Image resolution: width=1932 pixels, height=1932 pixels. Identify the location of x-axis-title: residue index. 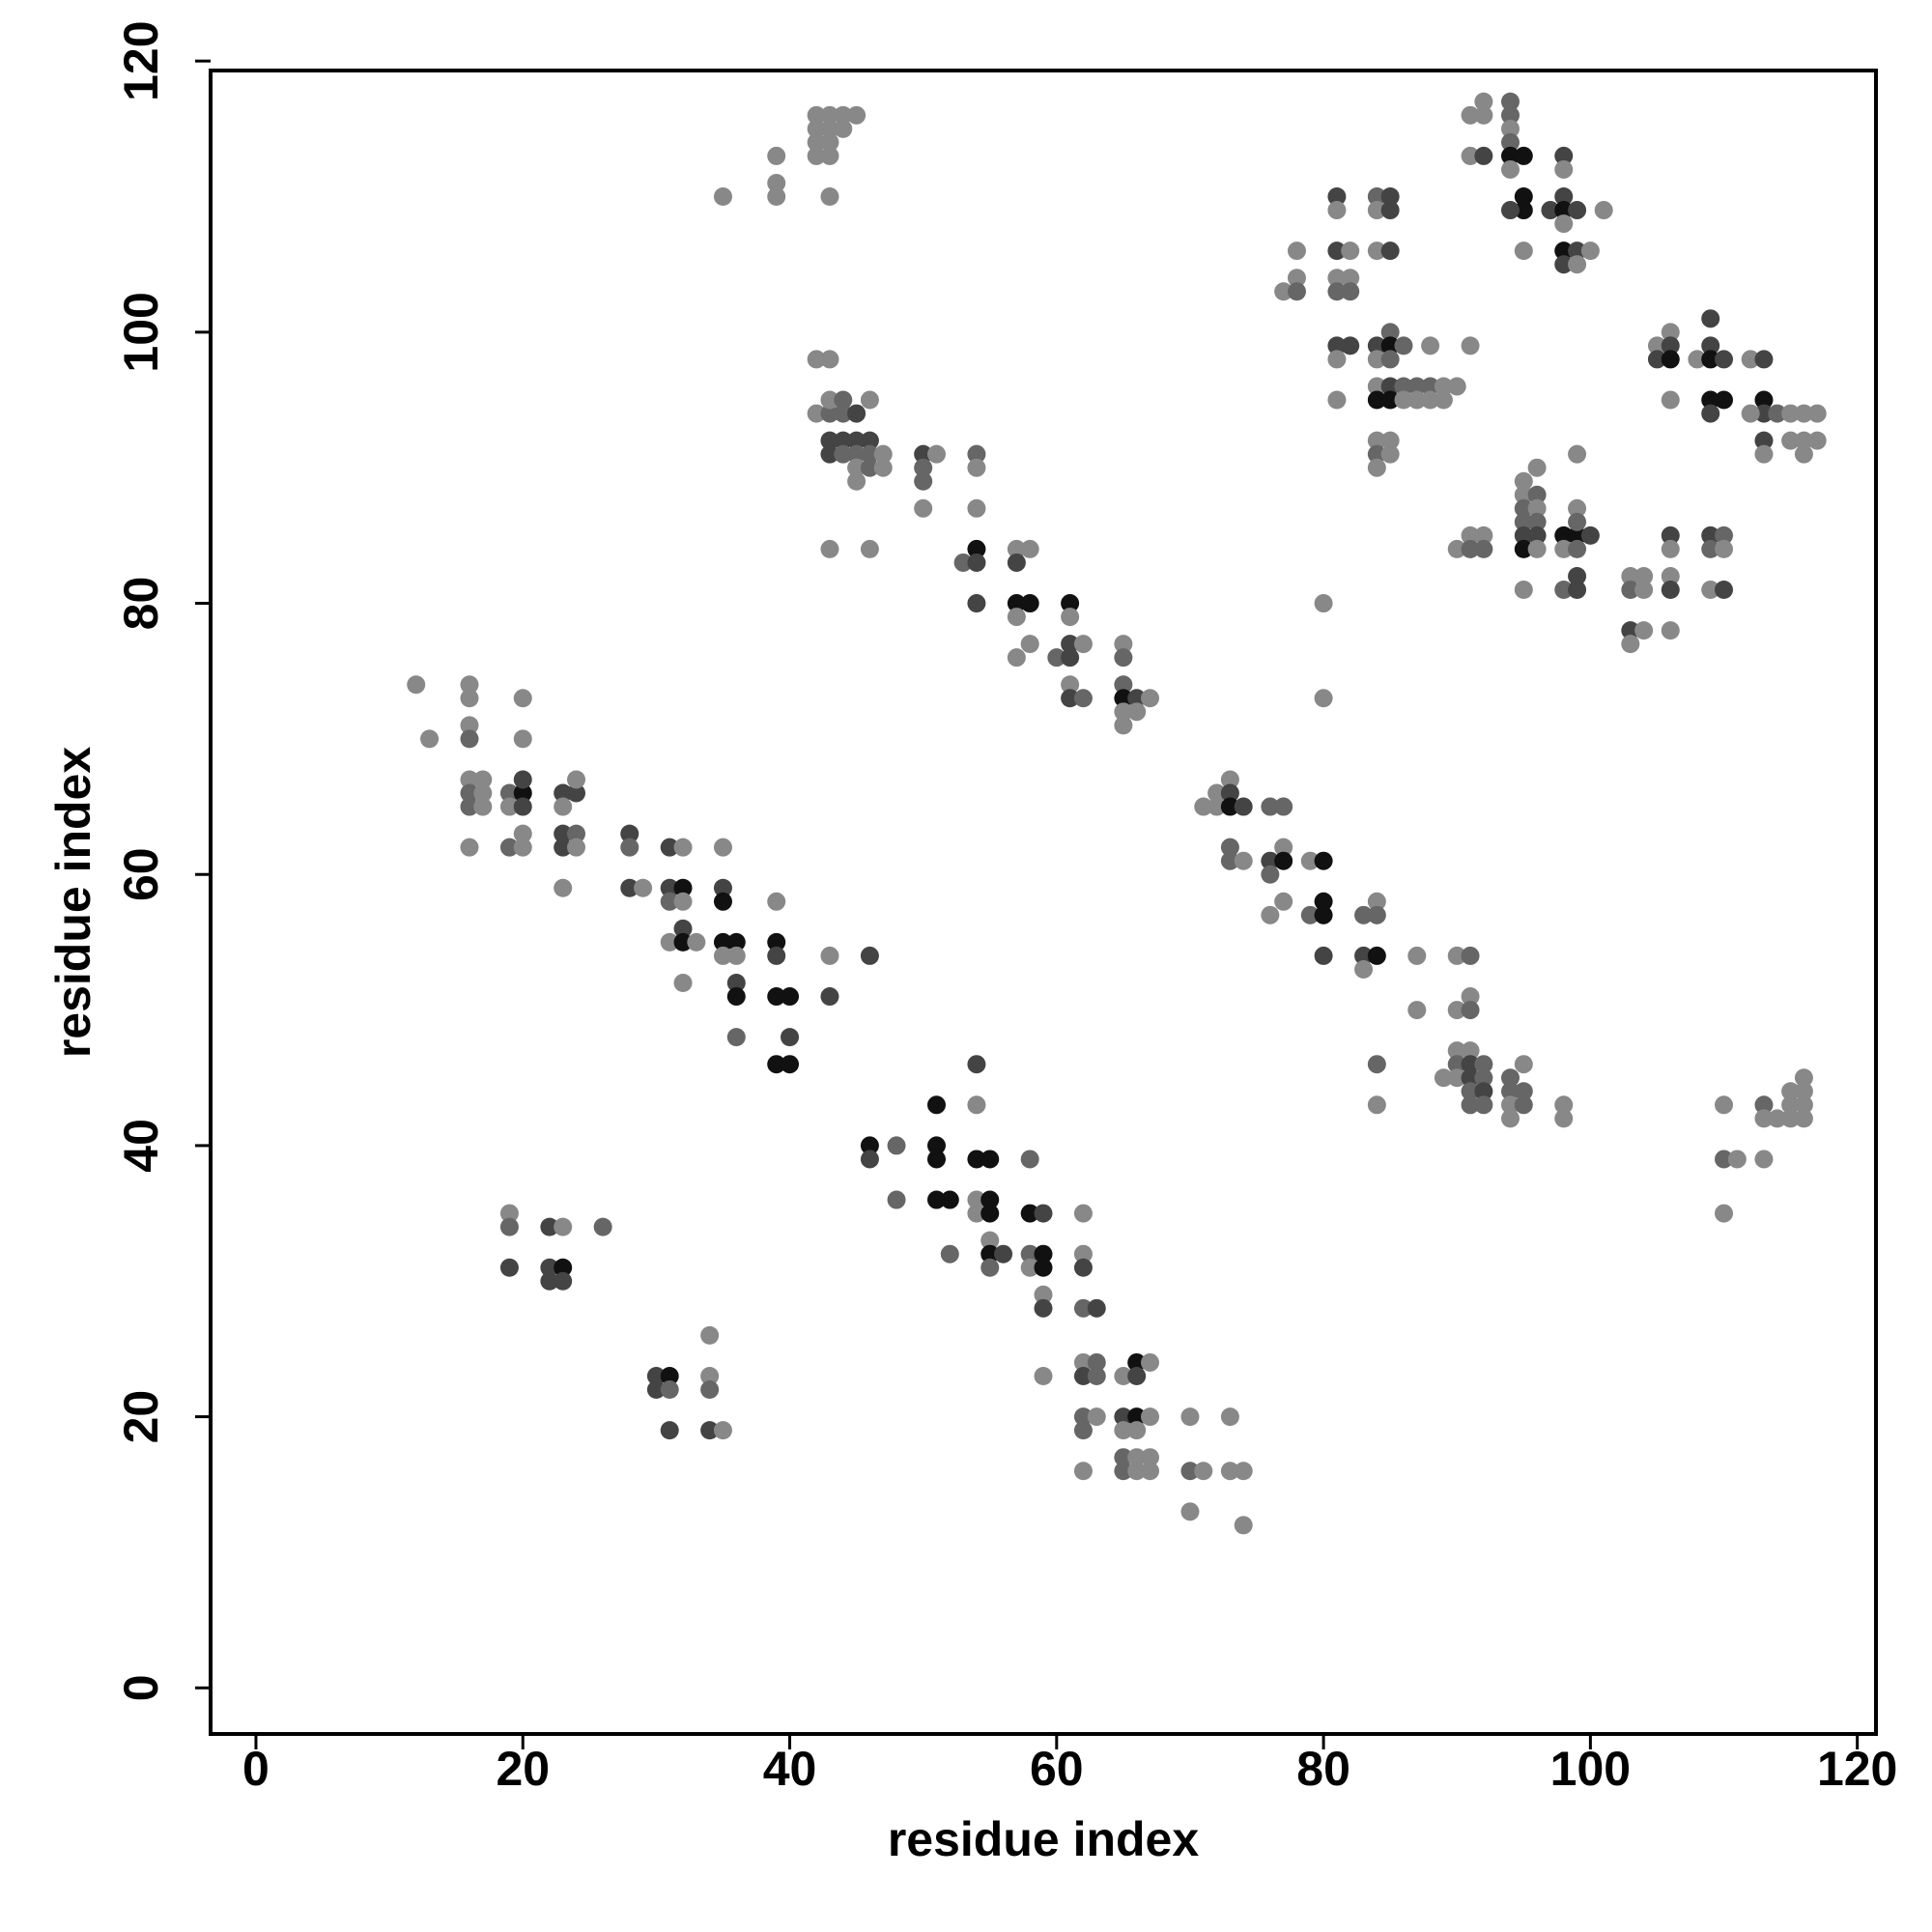
(1044, 1839).